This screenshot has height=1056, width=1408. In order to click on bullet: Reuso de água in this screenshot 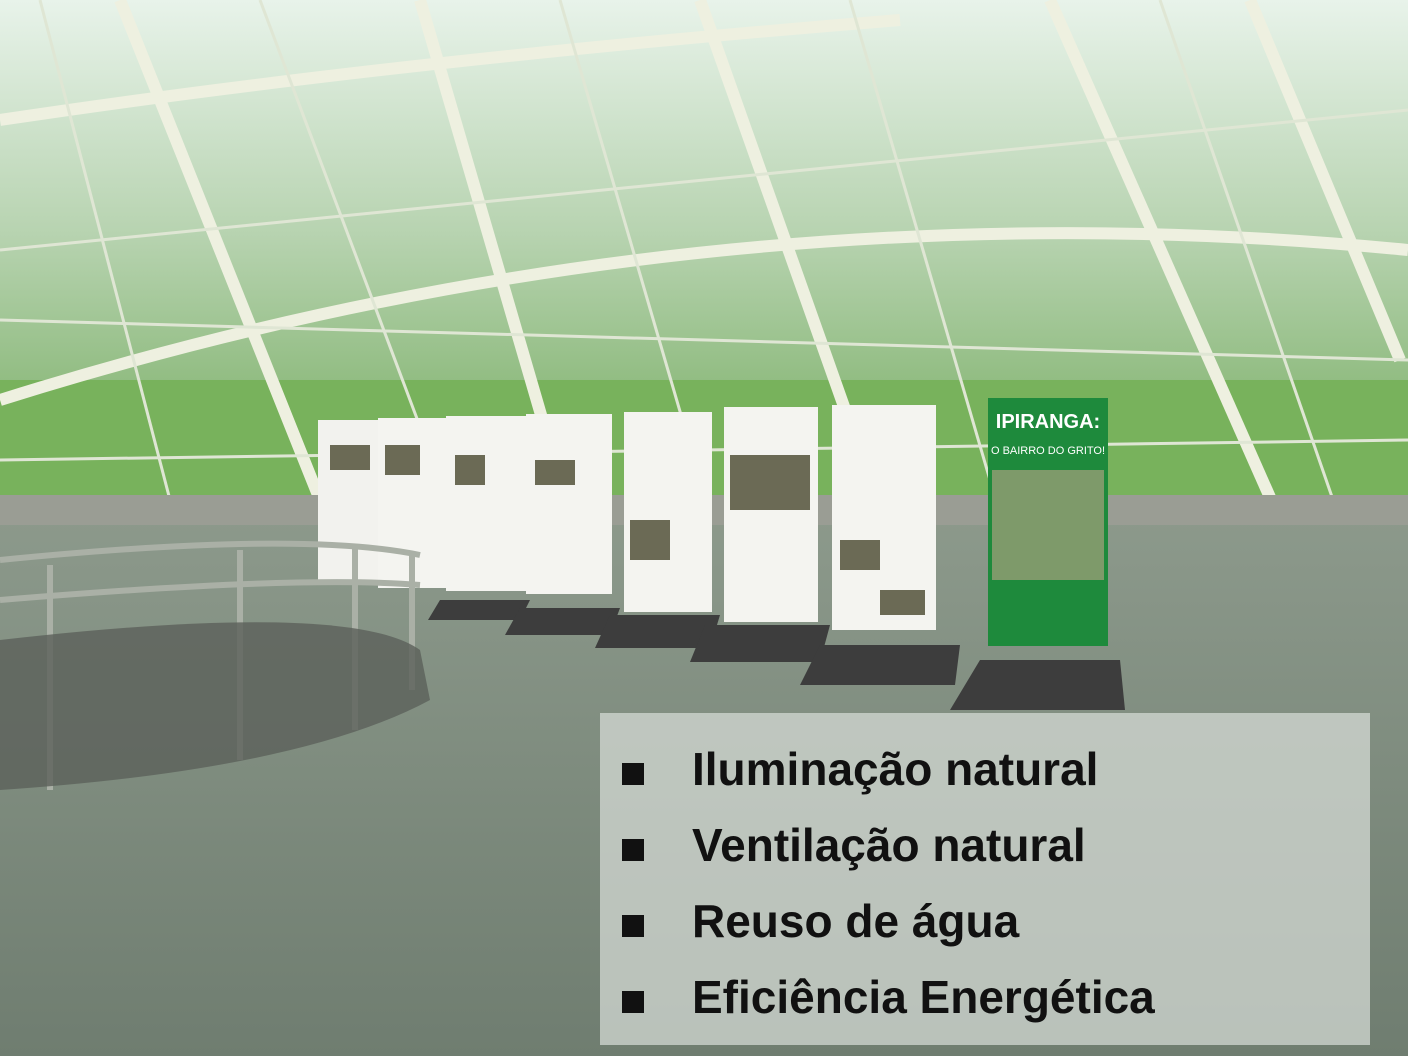, I will do `click(996, 921)`.